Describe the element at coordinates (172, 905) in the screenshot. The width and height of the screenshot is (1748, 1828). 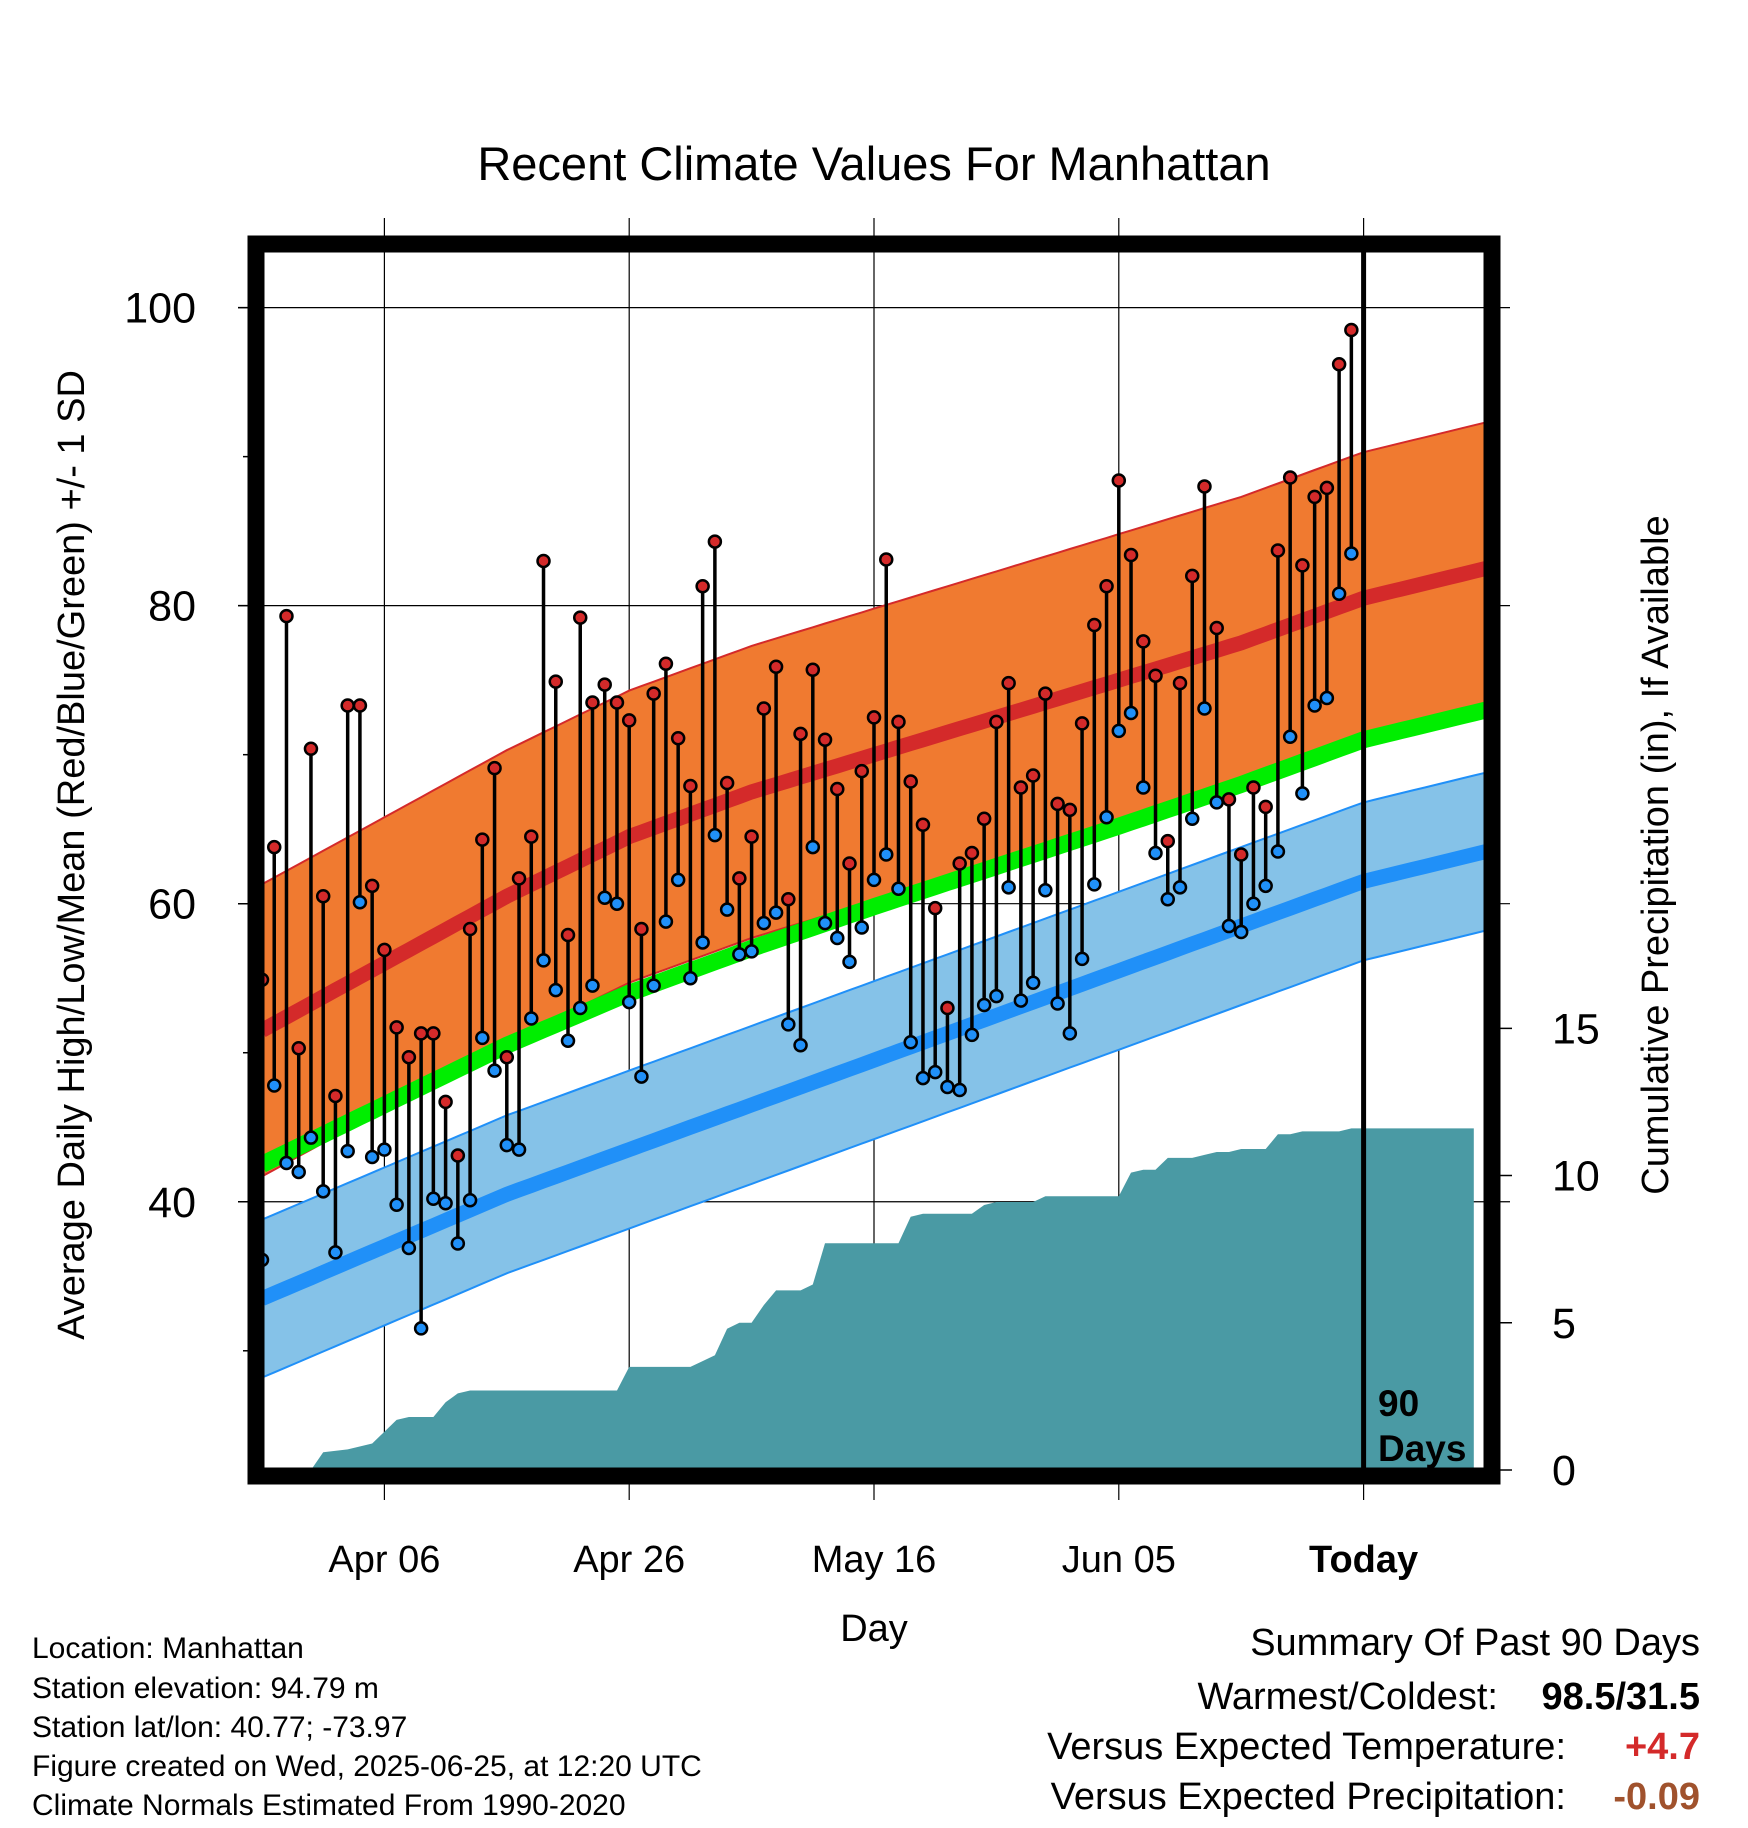
I see `y-tick-label: 60` at that location.